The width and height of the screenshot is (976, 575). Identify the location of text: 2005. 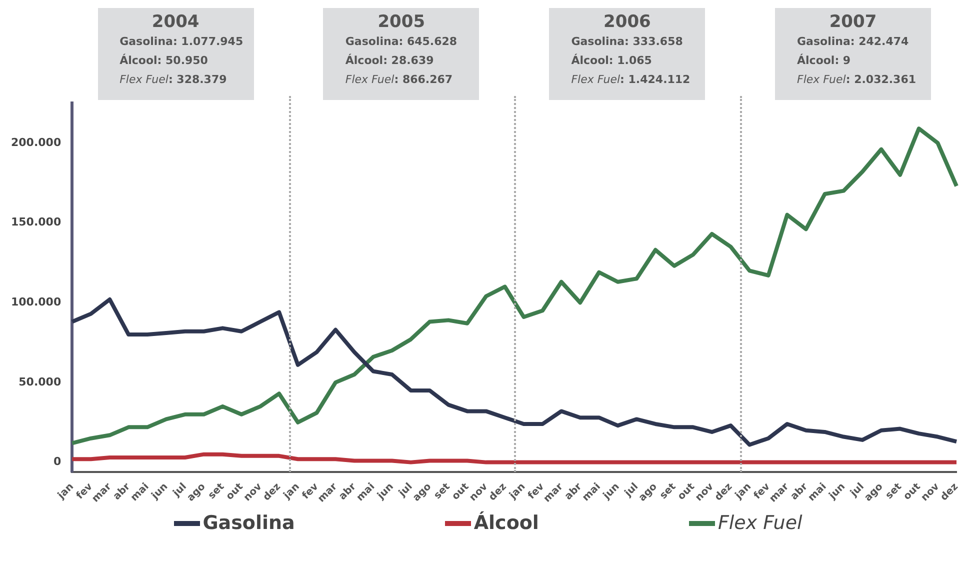
(401, 22).